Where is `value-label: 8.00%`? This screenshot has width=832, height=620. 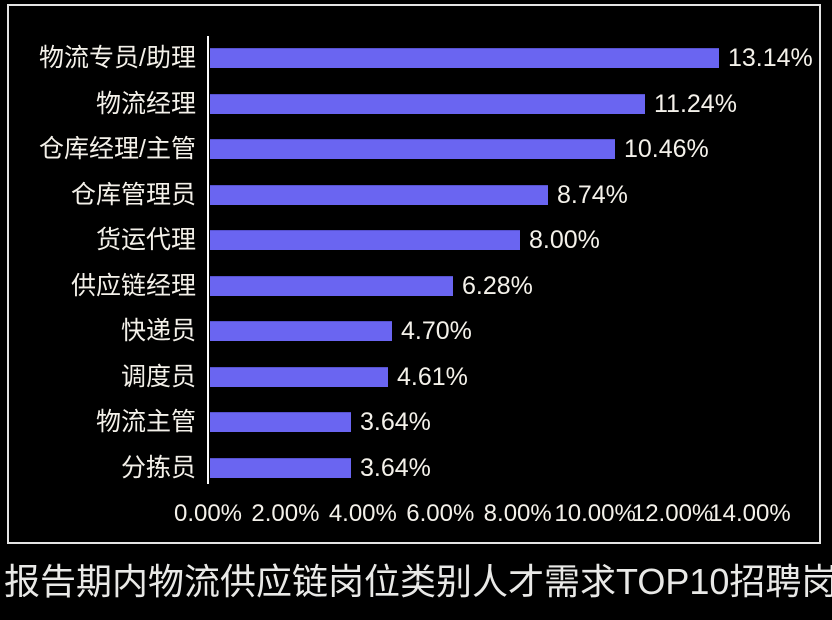
value-label: 8.00% is located at coordinates (564, 240).